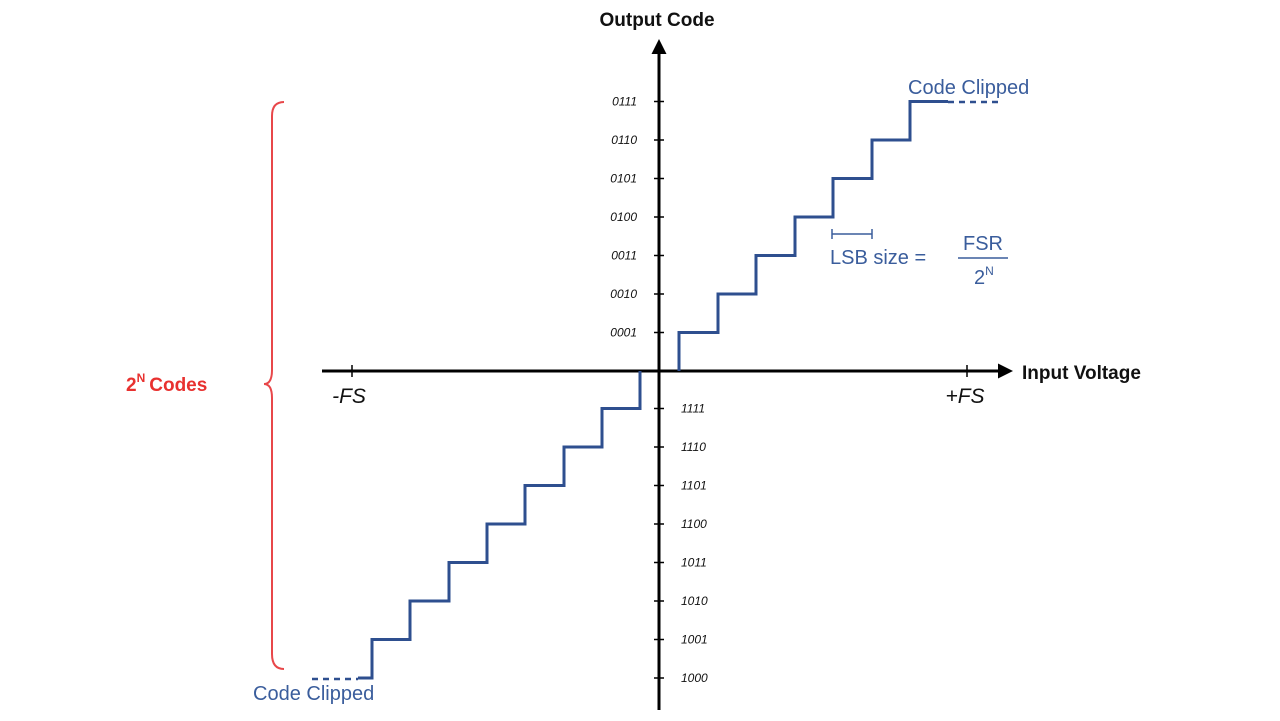 This screenshot has width=1280, height=721. I want to click on code-label: 1101, so click(694, 486).